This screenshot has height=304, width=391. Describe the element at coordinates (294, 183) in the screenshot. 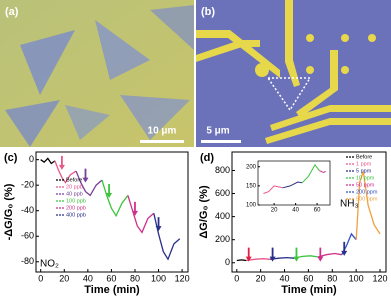

I see `inset-frame` at that location.